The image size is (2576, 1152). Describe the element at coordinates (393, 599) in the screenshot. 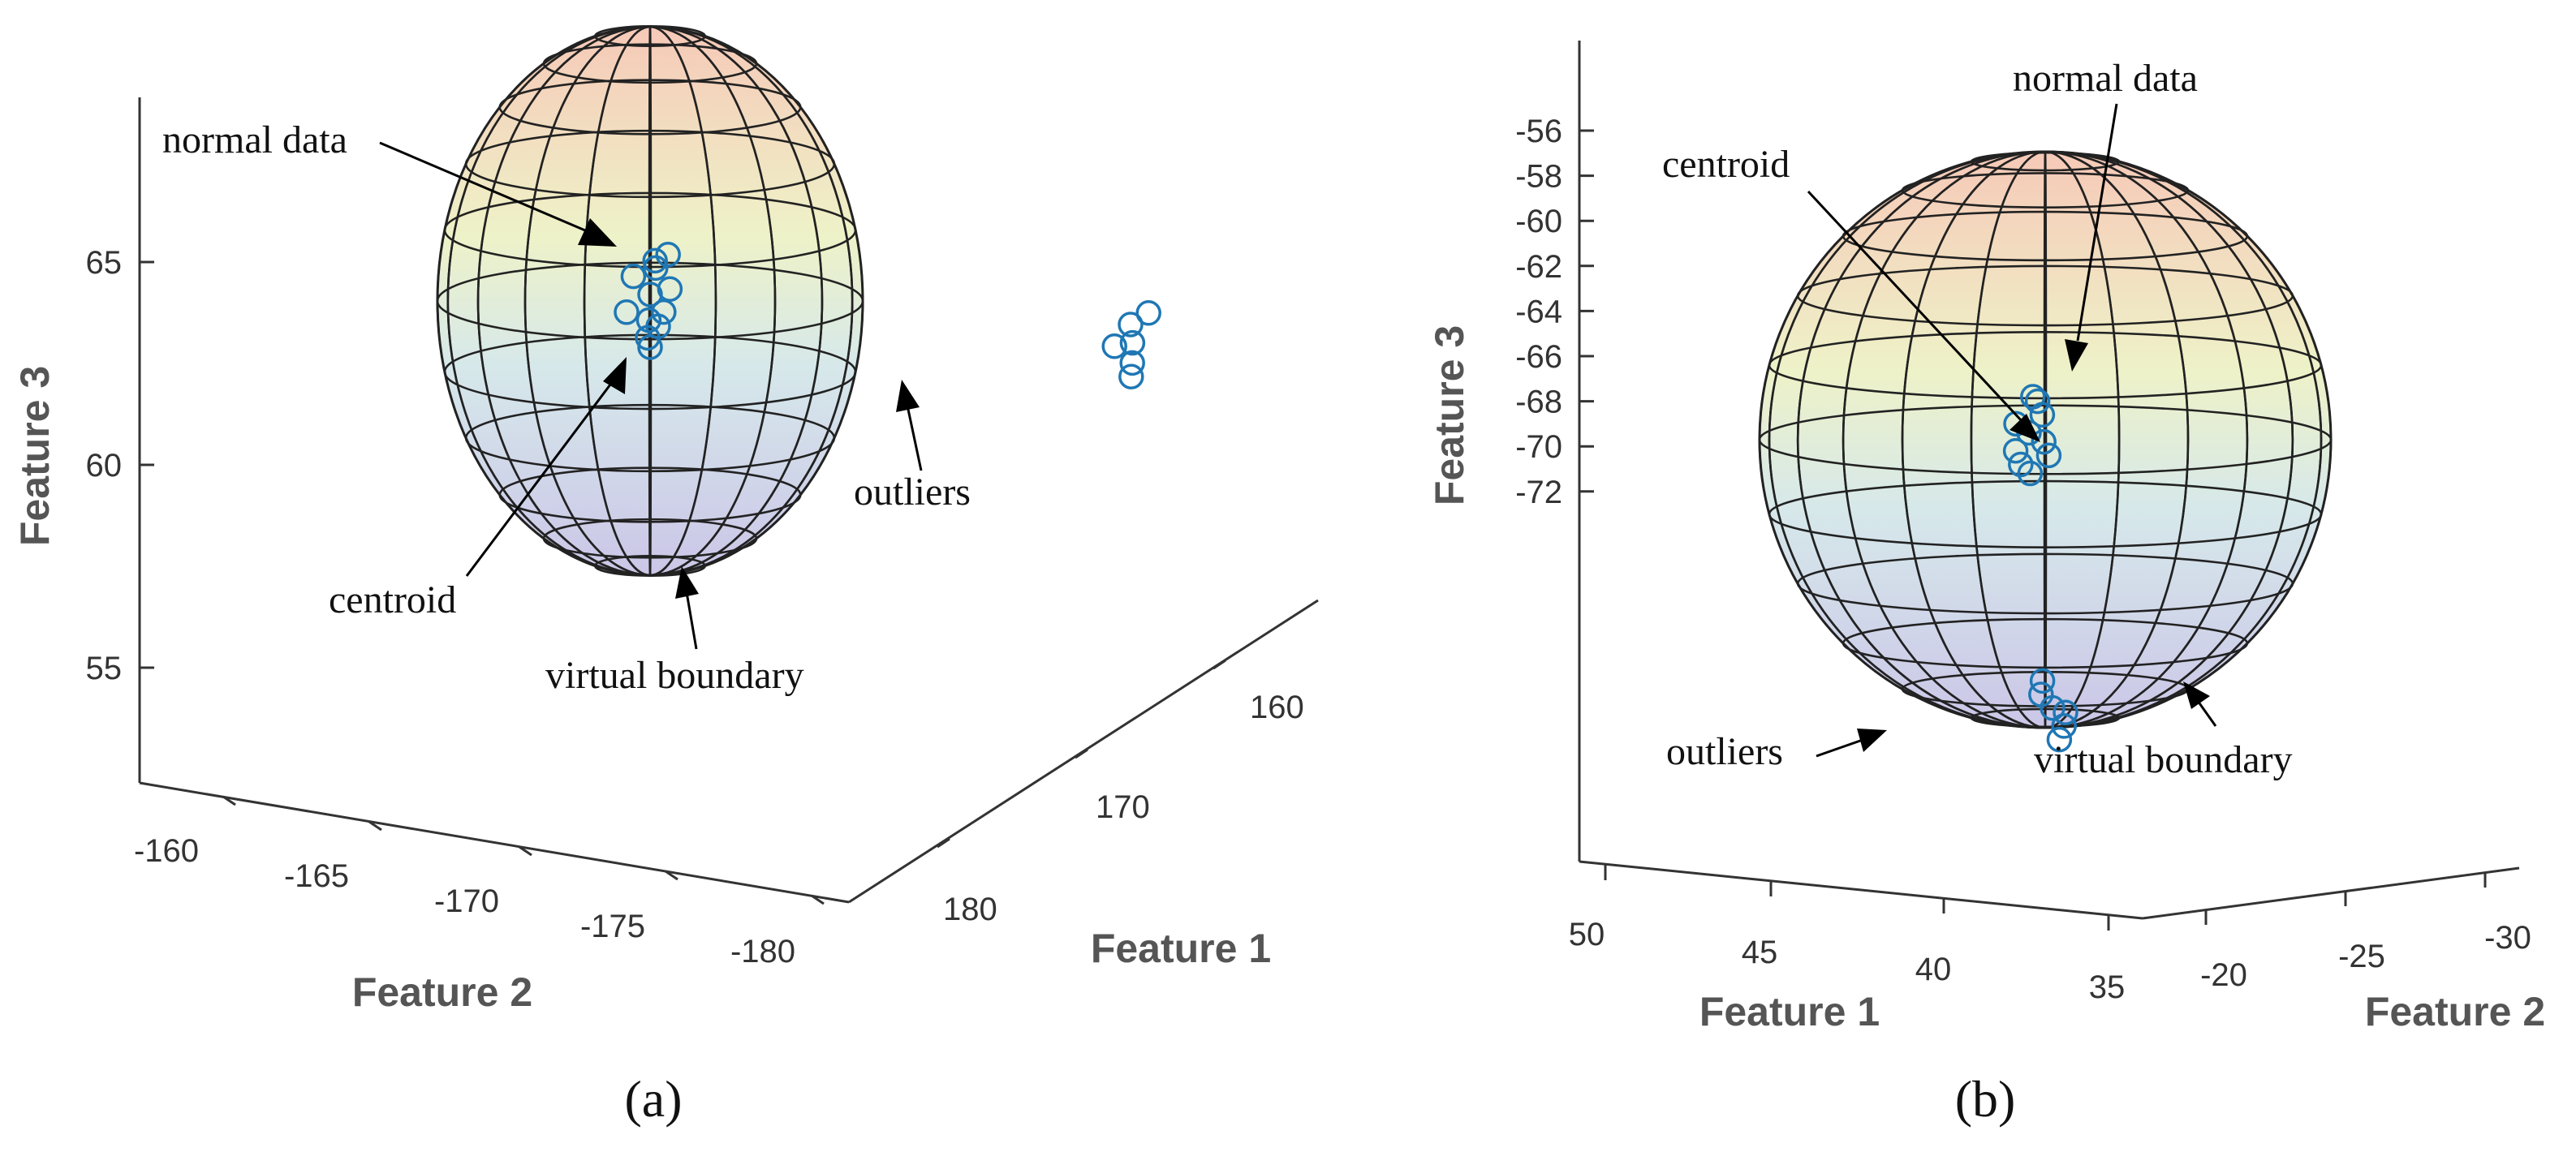

I see `panel-a-annotation-centroid: centroid` at that location.